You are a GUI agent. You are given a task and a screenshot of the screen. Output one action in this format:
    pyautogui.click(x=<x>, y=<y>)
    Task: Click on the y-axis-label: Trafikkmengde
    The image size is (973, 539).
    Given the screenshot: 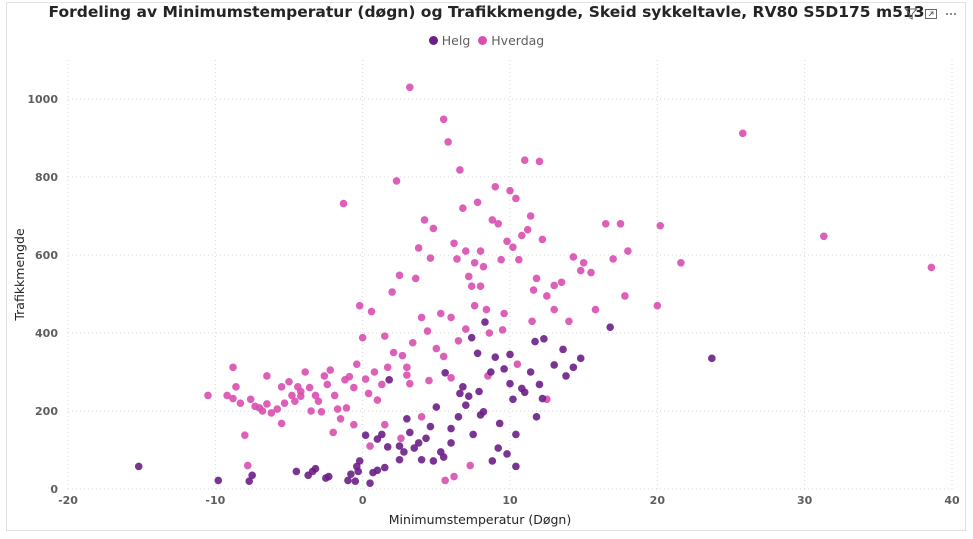 What is the action you would take?
    pyautogui.click(x=19, y=275)
    